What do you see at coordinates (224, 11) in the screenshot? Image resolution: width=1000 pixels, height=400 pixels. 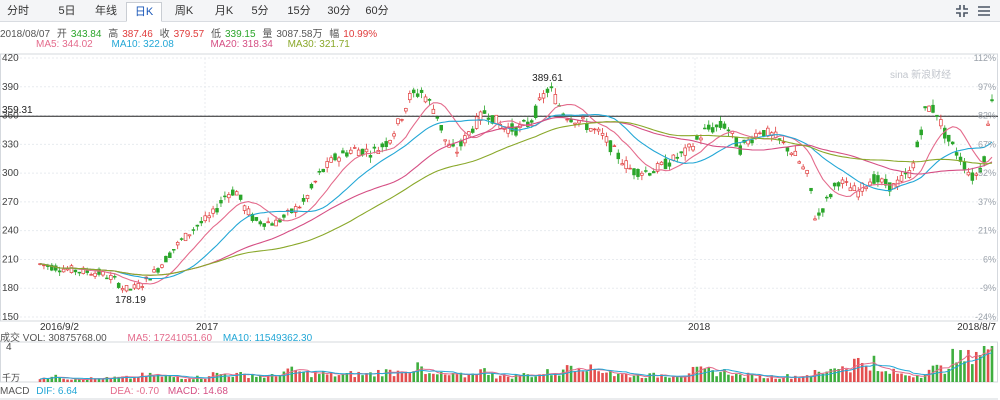 I see `tab-monthly-k: 月K` at bounding box center [224, 11].